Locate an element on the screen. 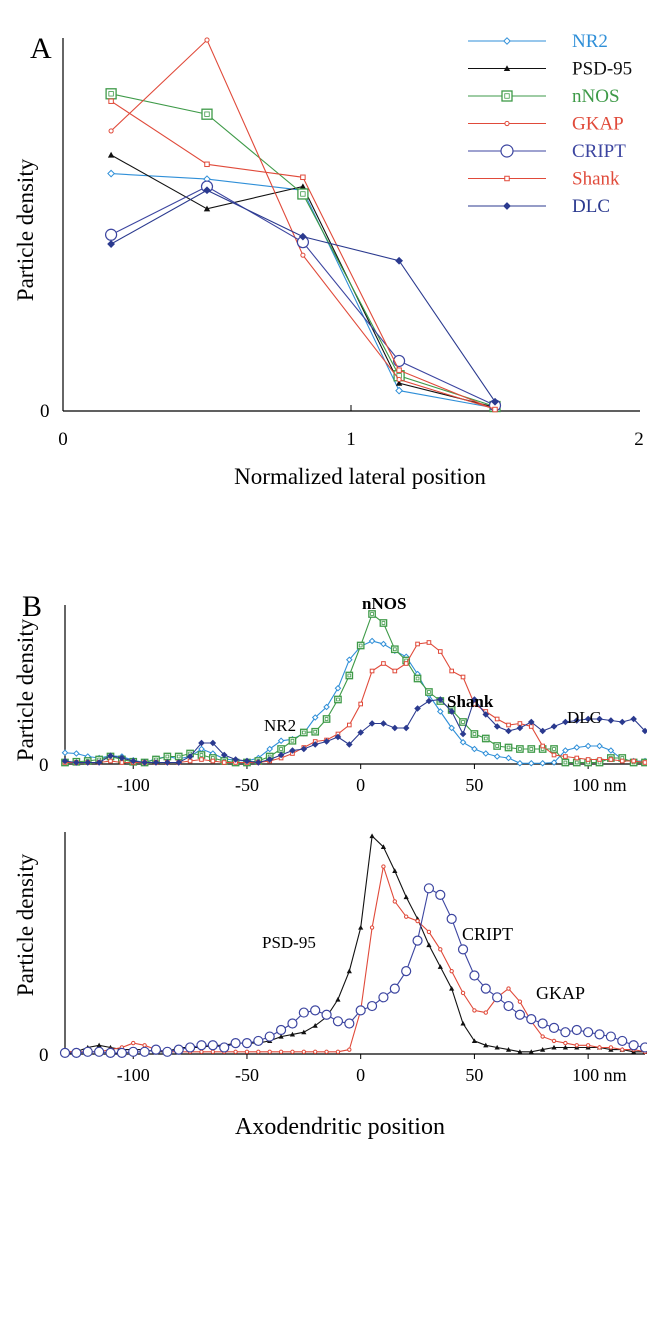  panel-a-point-nr2 is located at coordinates (111, 173).